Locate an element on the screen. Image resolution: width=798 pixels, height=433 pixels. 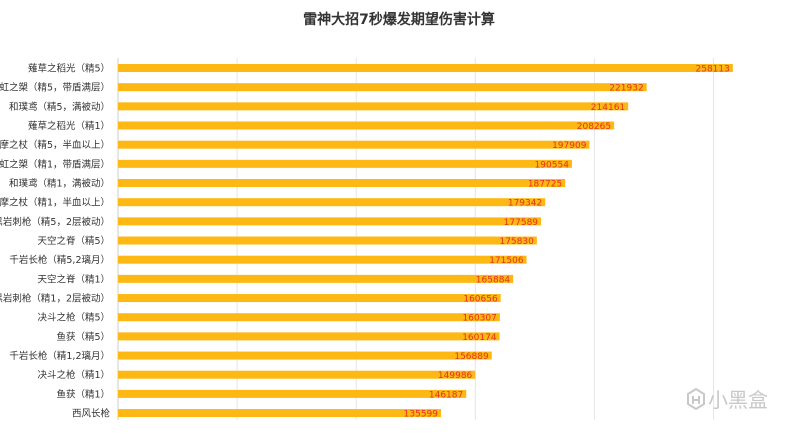
category-label: 千岩长枪（精1,2璃月） is located at coordinates (59, 356).